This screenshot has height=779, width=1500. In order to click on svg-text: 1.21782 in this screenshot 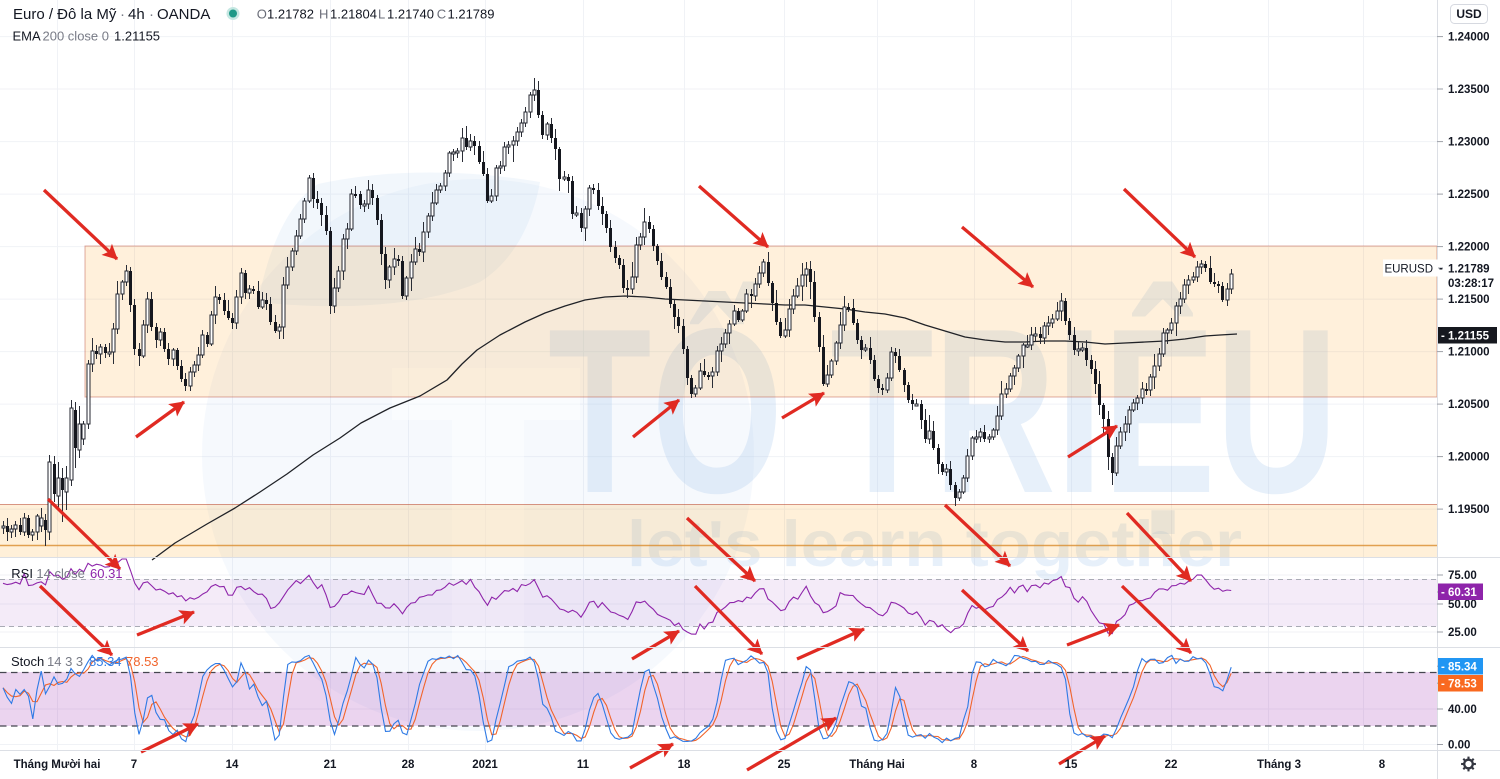, I will do `click(290, 14)`.